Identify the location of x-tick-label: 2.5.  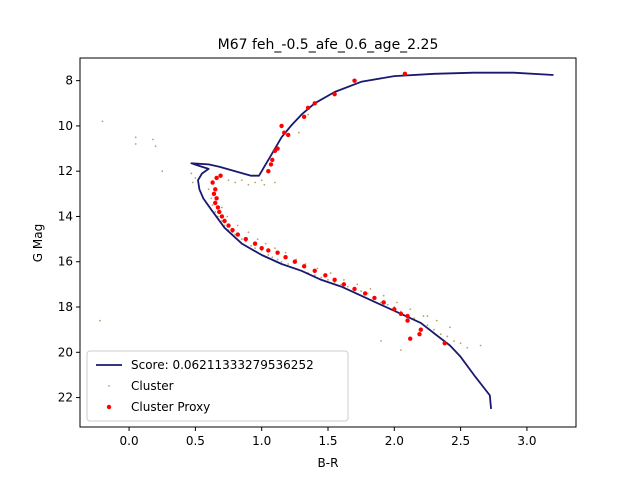
(460, 441).